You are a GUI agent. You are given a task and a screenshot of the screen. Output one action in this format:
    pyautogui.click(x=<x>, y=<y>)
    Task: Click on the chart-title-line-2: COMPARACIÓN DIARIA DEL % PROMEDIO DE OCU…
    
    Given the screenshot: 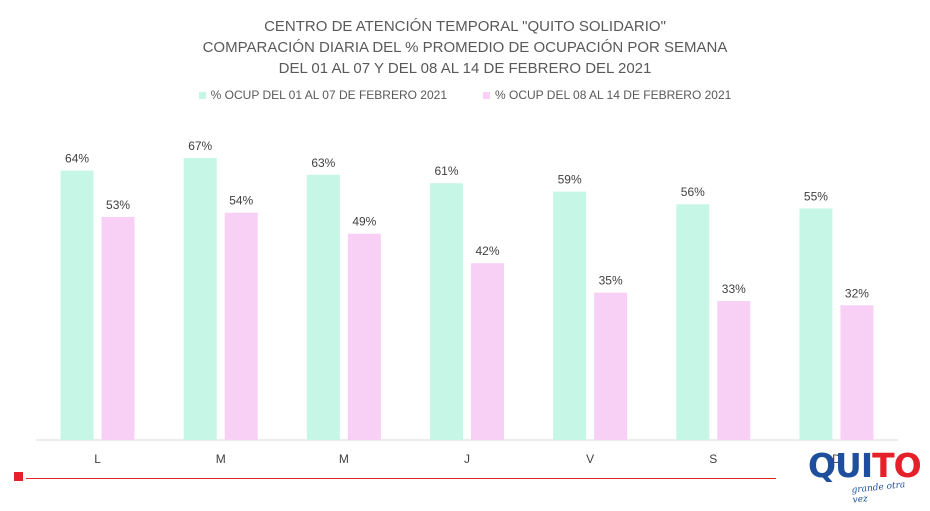 What is the action you would take?
    pyautogui.click(x=465, y=47)
    